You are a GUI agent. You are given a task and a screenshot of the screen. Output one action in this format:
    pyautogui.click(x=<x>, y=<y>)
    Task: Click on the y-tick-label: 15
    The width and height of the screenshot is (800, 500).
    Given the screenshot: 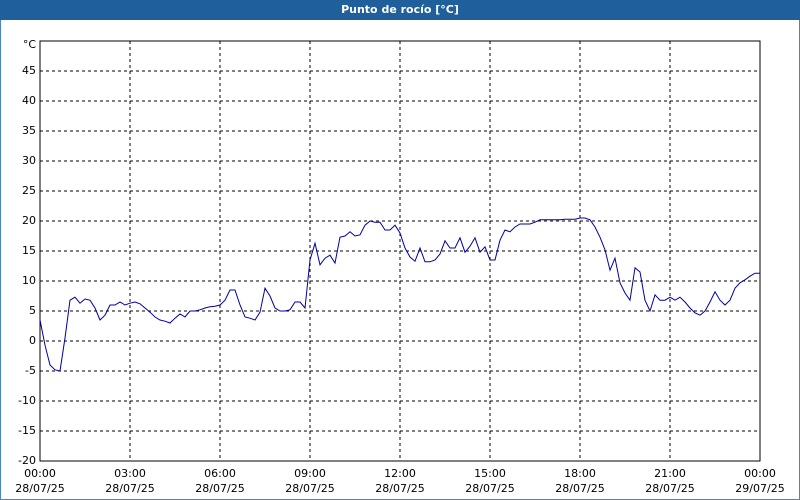 What is the action you would take?
    pyautogui.click(x=29, y=250)
    